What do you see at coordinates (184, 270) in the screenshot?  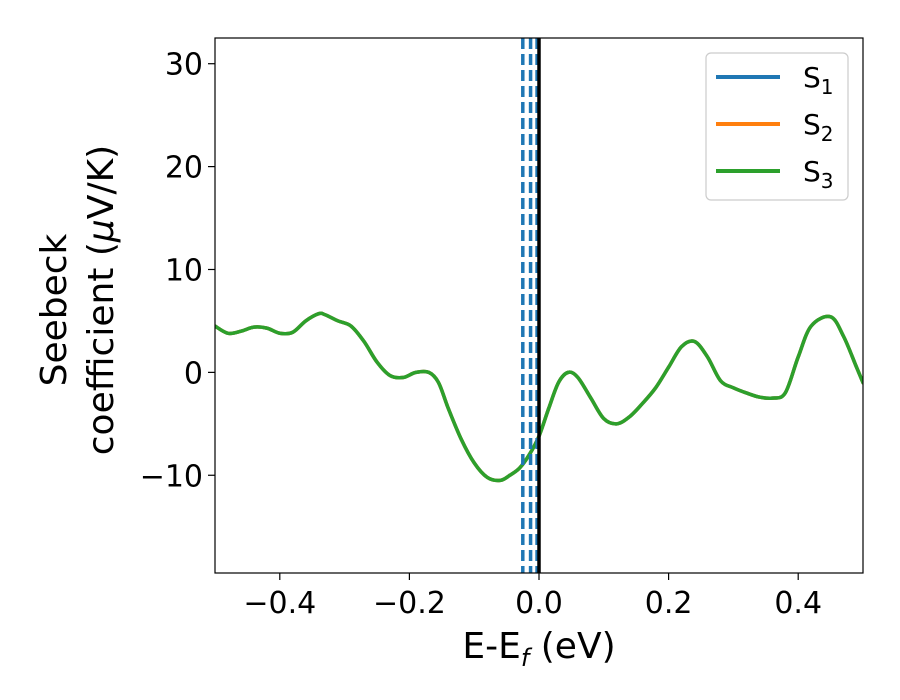 I see `y-tick-label: 10` at bounding box center [184, 270].